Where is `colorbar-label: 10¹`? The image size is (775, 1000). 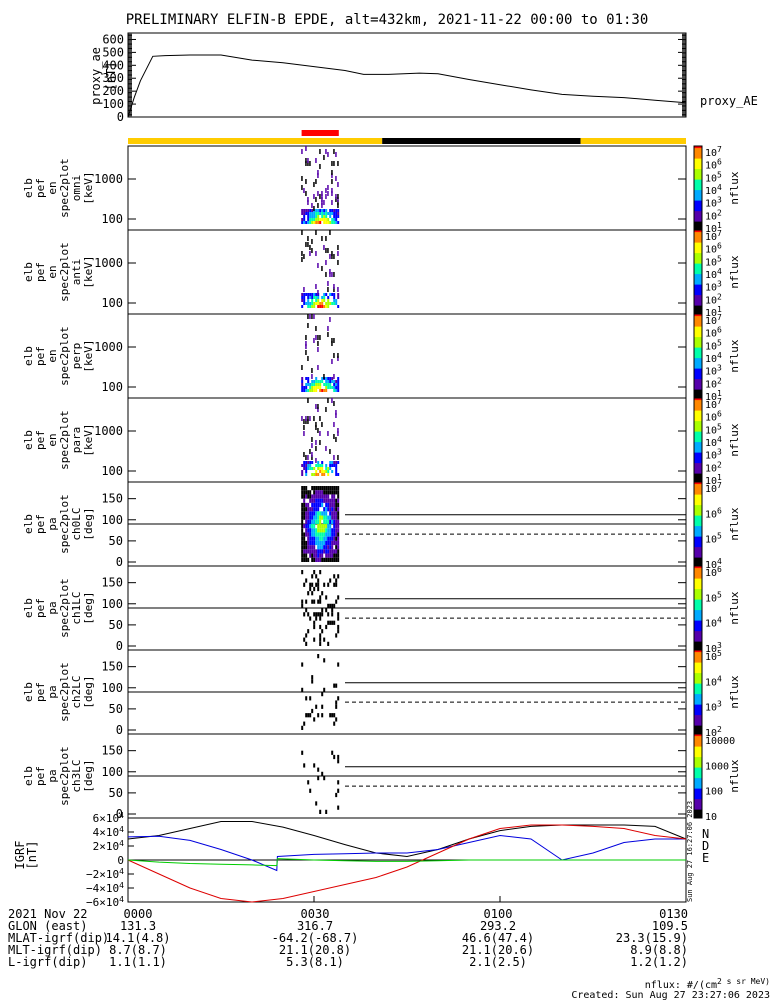 colorbar-label: 10¹ is located at coordinates (713, 396).